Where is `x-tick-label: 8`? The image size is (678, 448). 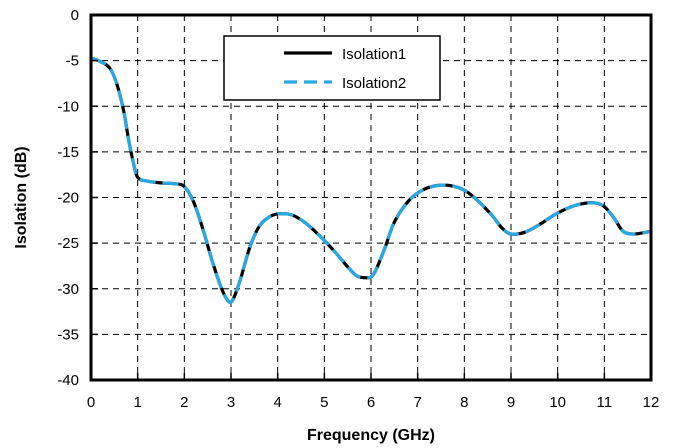
x-tick-label: 8 is located at coordinates (464, 402).